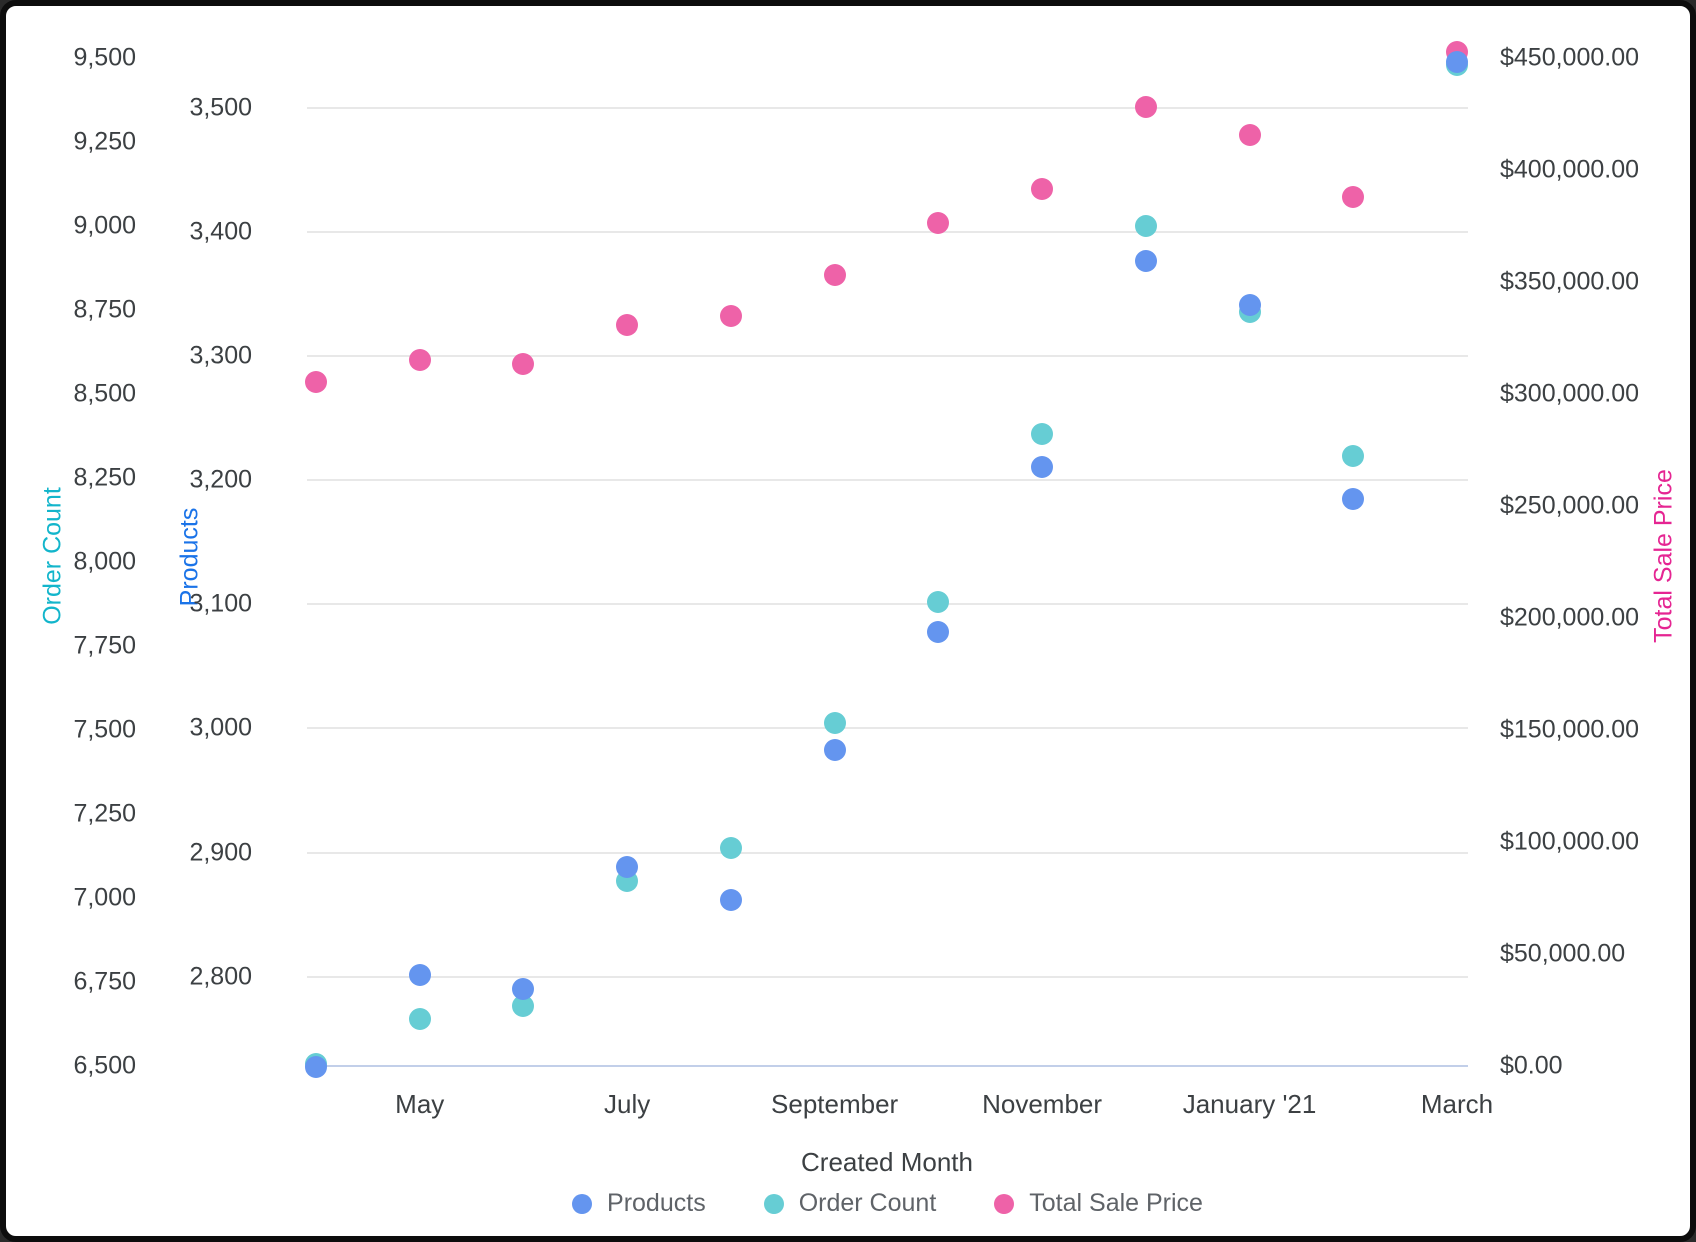 The height and width of the screenshot is (1242, 1696). Describe the element at coordinates (420, 1104) in the screenshot. I see `x-tick-label: May` at that location.